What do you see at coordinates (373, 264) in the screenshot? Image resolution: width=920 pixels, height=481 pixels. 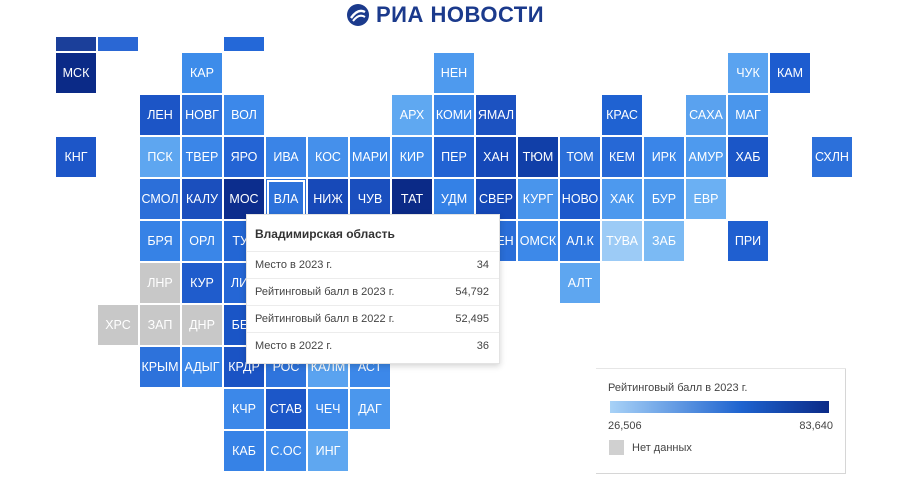 I see `tooltip-row: Место в 2023 г. 34` at bounding box center [373, 264].